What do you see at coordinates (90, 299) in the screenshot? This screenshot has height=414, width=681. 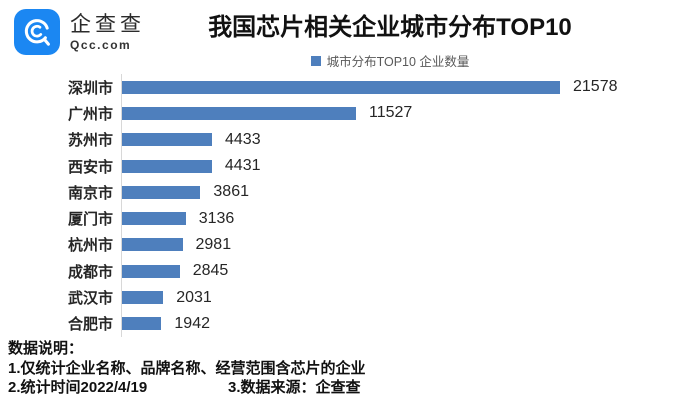 I see `city-label: 武汉市` at bounding box center [90, 299].